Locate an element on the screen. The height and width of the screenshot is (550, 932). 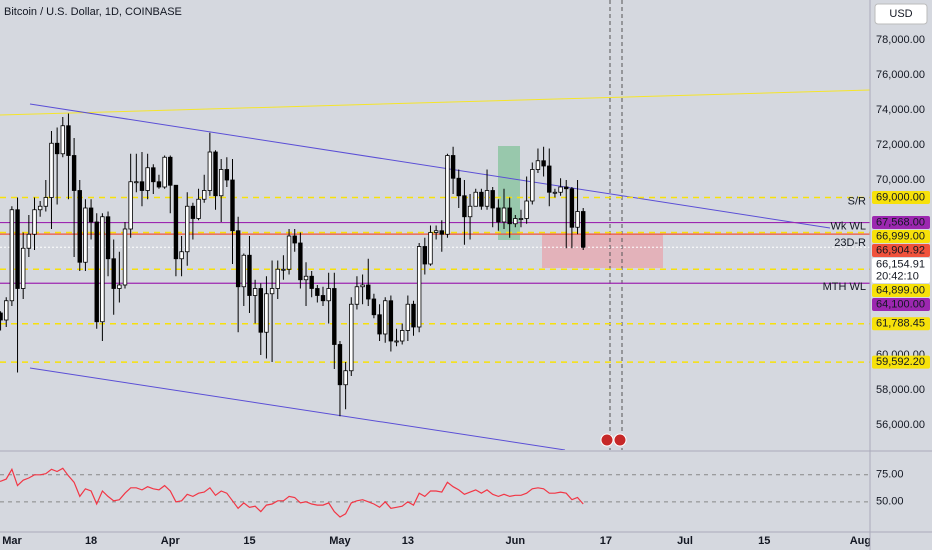
x-tick-label: Mar is located at coordinates (12, 541).